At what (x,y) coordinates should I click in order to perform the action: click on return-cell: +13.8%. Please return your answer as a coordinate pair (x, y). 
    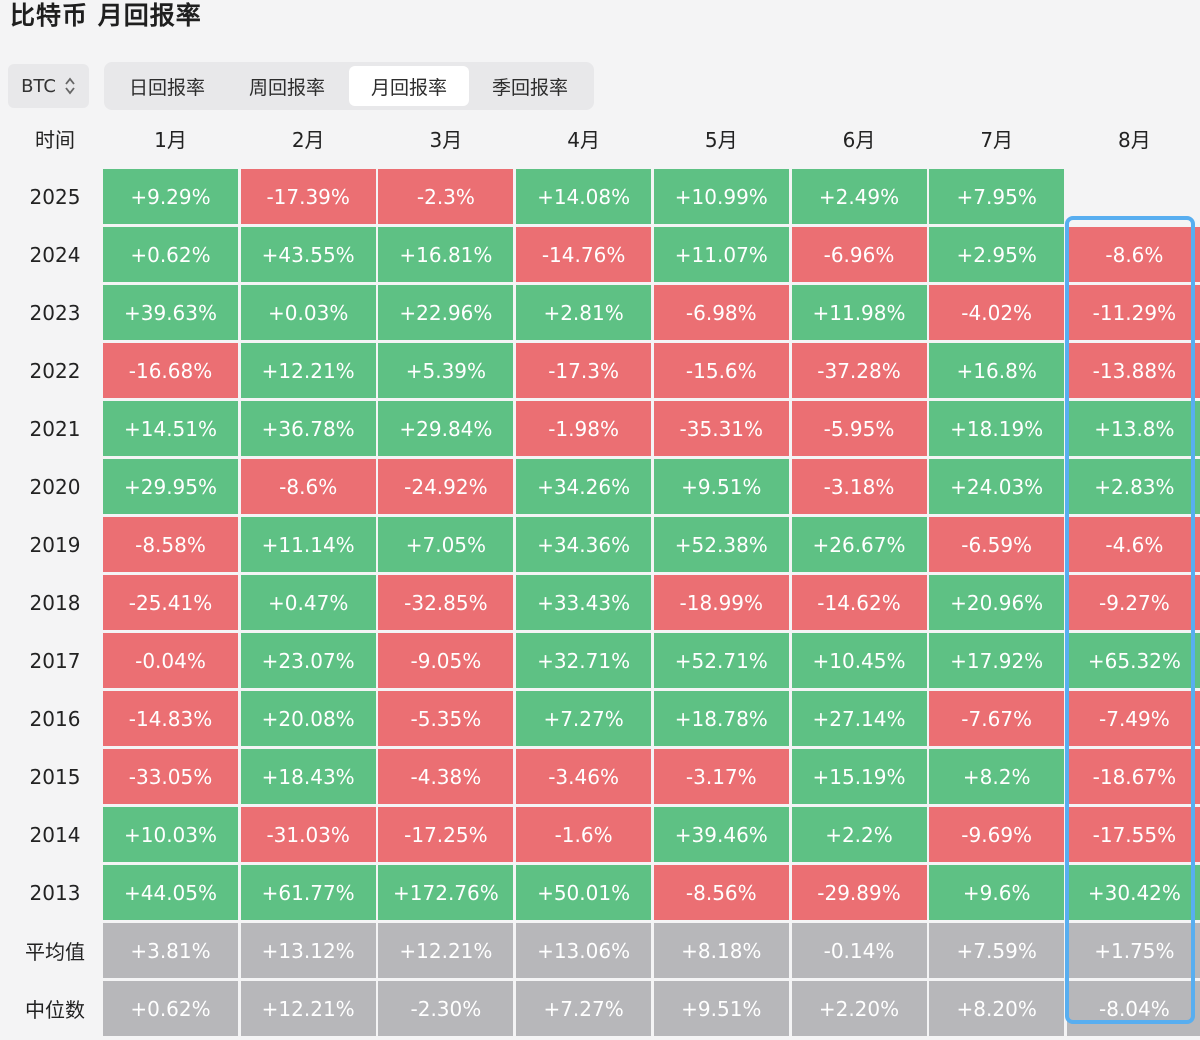
    Looking at the image, I should click on (1133, 428).